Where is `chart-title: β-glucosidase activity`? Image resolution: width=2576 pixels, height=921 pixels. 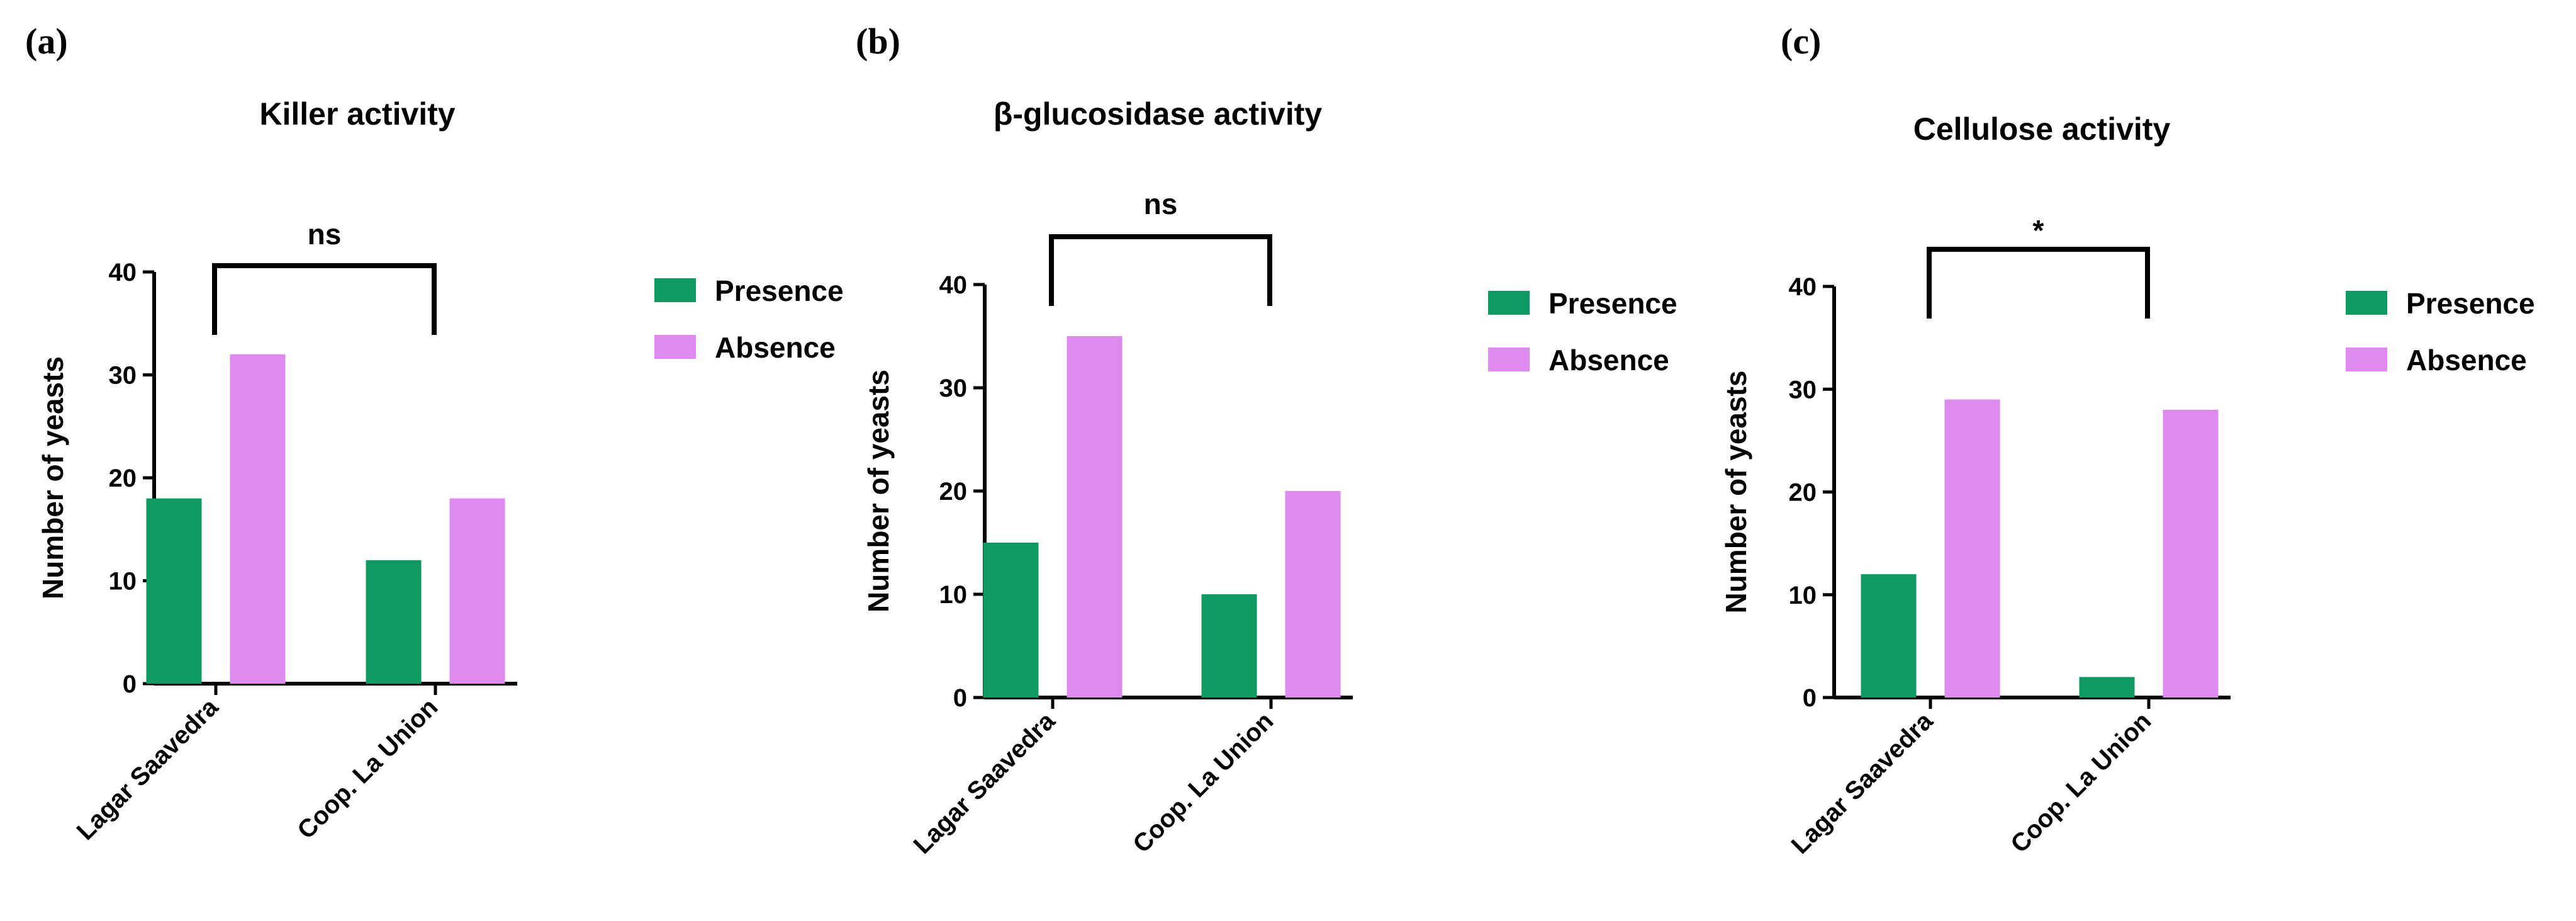
chart-title: β-glucosidase activity is located at coordinates (1158, 114).